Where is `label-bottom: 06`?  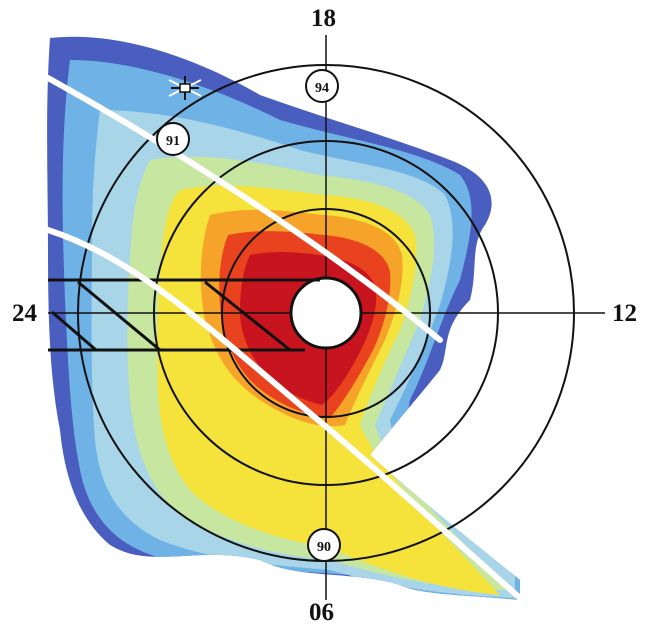
label-bottom: 06 is located at coordinates (321, 612).